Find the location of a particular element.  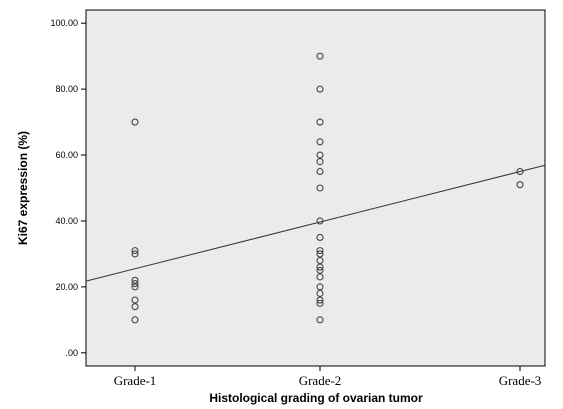

x-tick-label: Grade-1 is located at coordinates (135, 380).